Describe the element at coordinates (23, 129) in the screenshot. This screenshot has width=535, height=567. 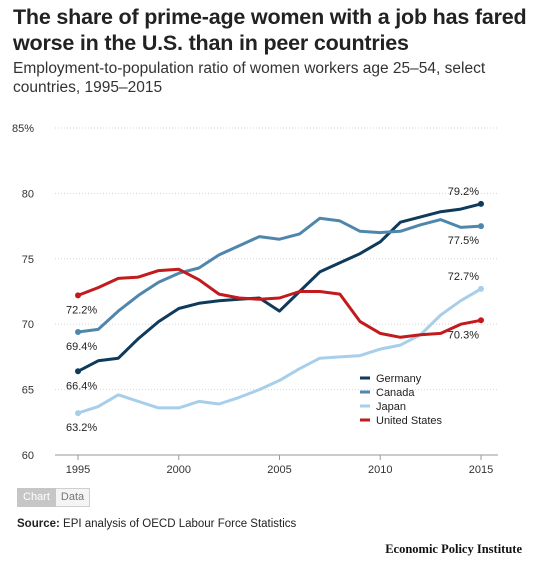
I see `y-tick-label: 85%` at that location.